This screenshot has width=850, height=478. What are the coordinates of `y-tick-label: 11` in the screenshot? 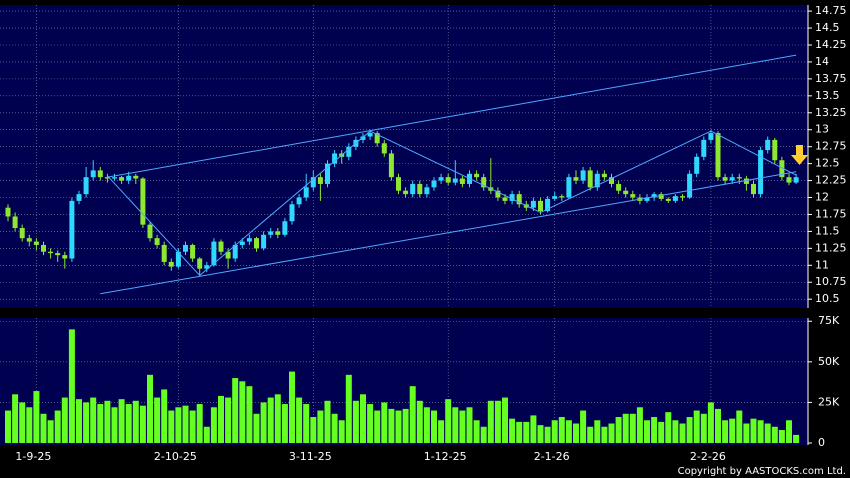 It's located at (822, 264).